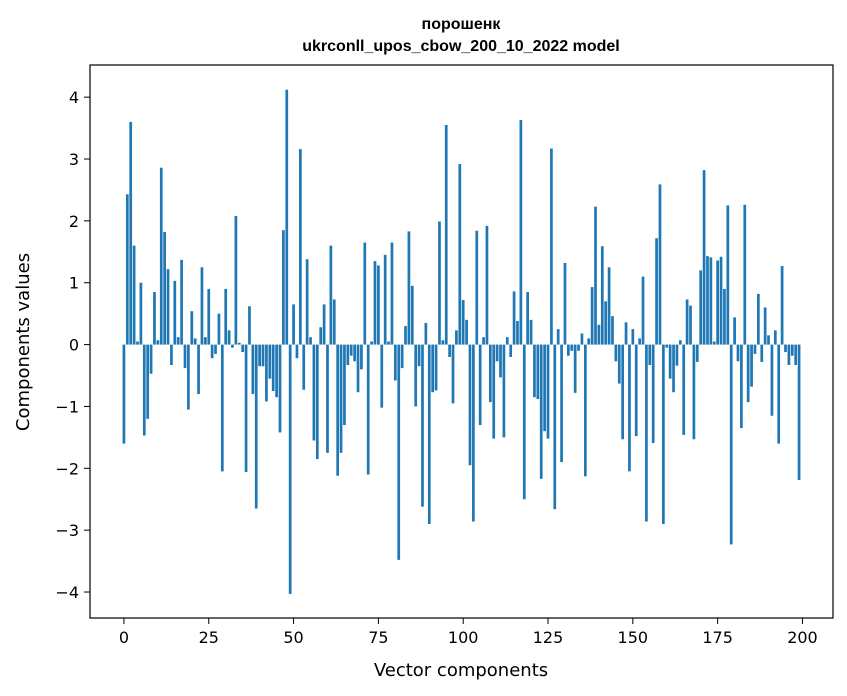 Image resolution: width=847 pixels, height=696 pixels. What do you see at coordinates (802, 637) in the screenshot?
I see `x-tick-label: 200` at bounding box center [802, 637].